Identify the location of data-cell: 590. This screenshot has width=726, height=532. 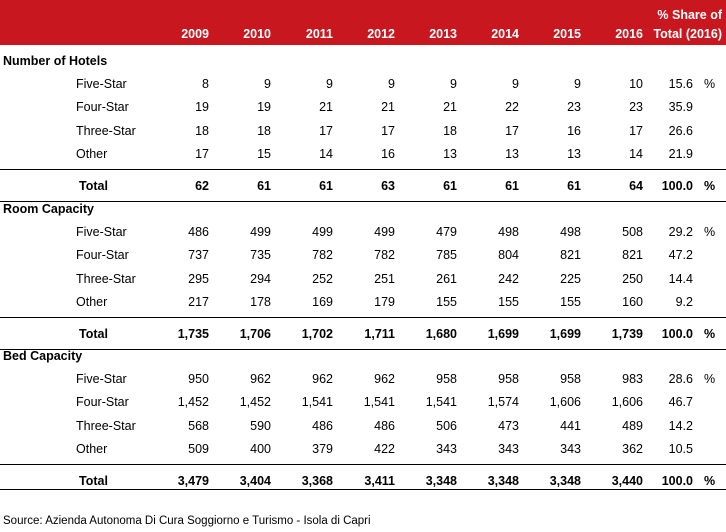
(260, 425).